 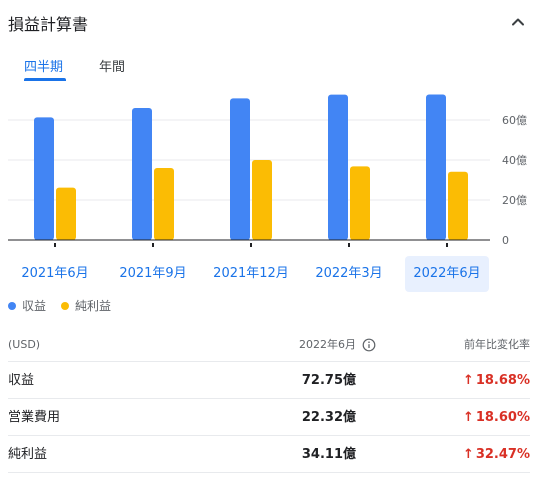 What do you see at coordinates (65, 305) in the screenshot?
I see `net-income-legend-dot` at bounding box center [65, 305].